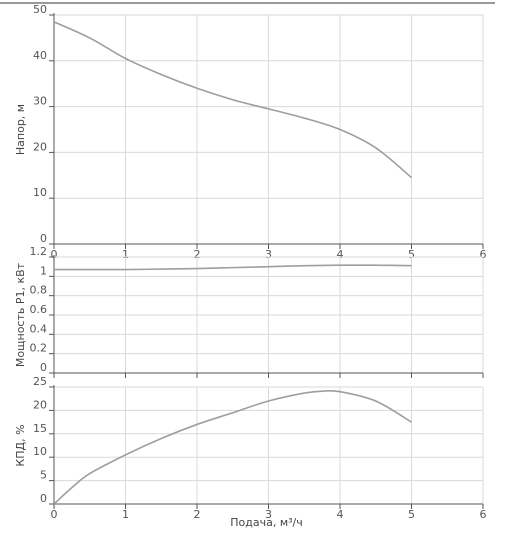 The height and width of the screenshot is (547, 516). What do you see at coordinates (43, 475) in the screenshot?
I see `efficiency-y-tick-label: 5` at bounding box center [43, 475].